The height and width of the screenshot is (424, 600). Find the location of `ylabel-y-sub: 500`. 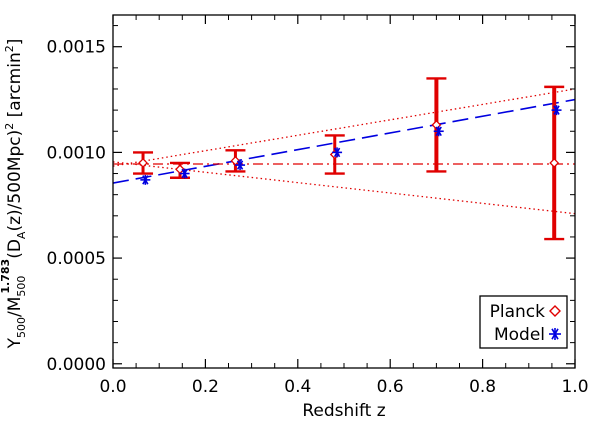

ylabel-y-sub: 500 is located at coordinates (21, 327).